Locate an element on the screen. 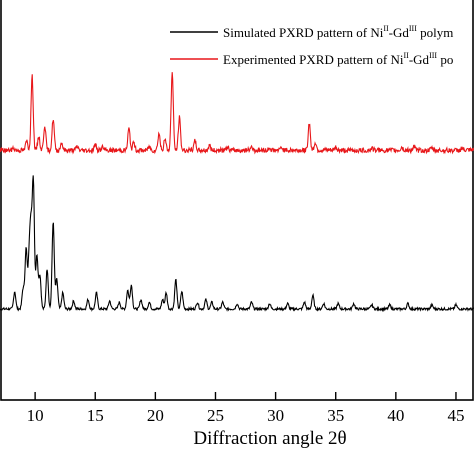 The height and width of the screenshot is (474, 474). x-ticks is located at coordinates (245, 396).